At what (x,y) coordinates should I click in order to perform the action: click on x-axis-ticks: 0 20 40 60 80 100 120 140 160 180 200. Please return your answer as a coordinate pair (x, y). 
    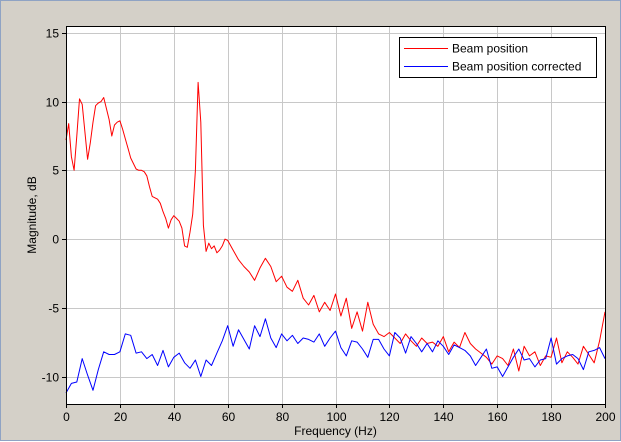
    Looking at the image, I should click on (339, 414).